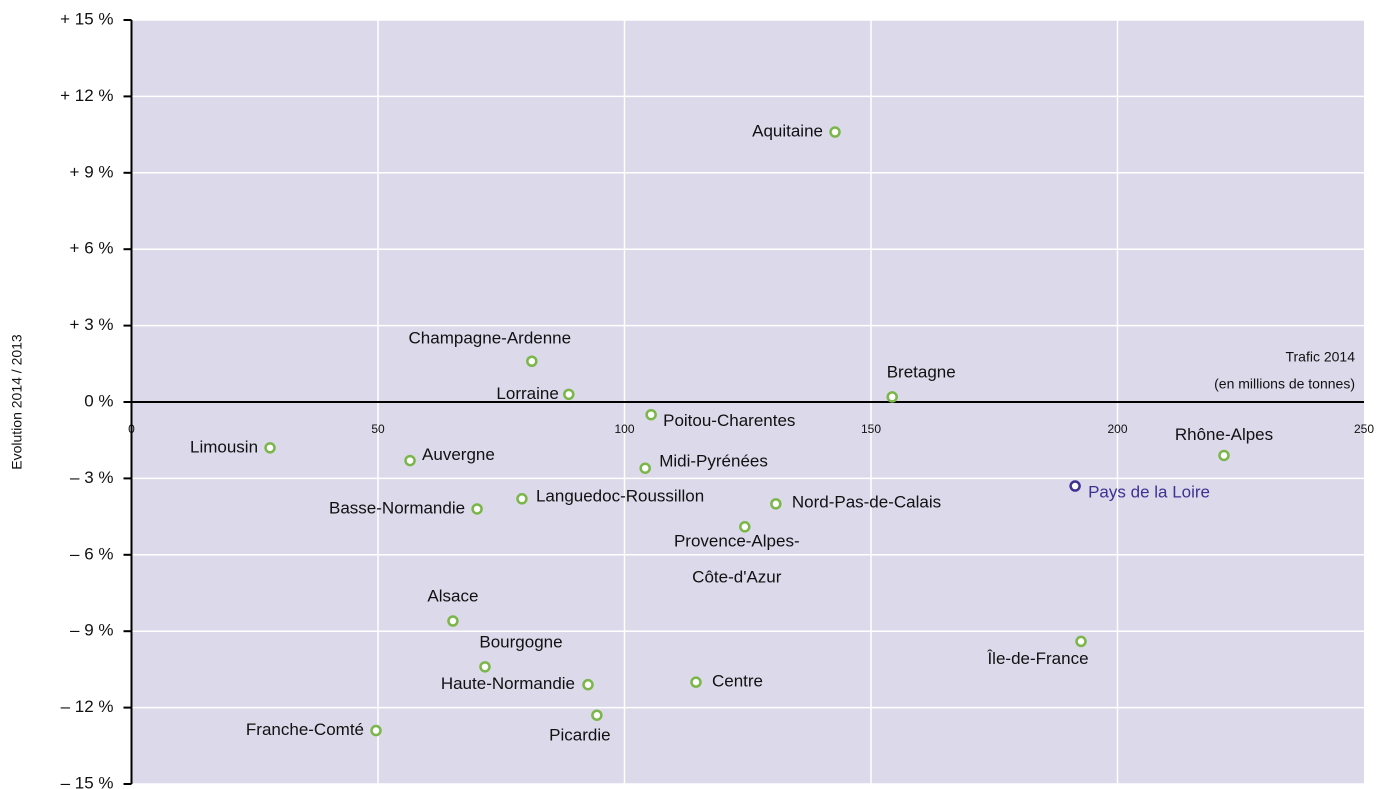 The width and height of the screenshot is (1378, 789). Describe the element at coordinates (1037, 658) in the screenshot. I see `point-label: Île-de-France` at that location.